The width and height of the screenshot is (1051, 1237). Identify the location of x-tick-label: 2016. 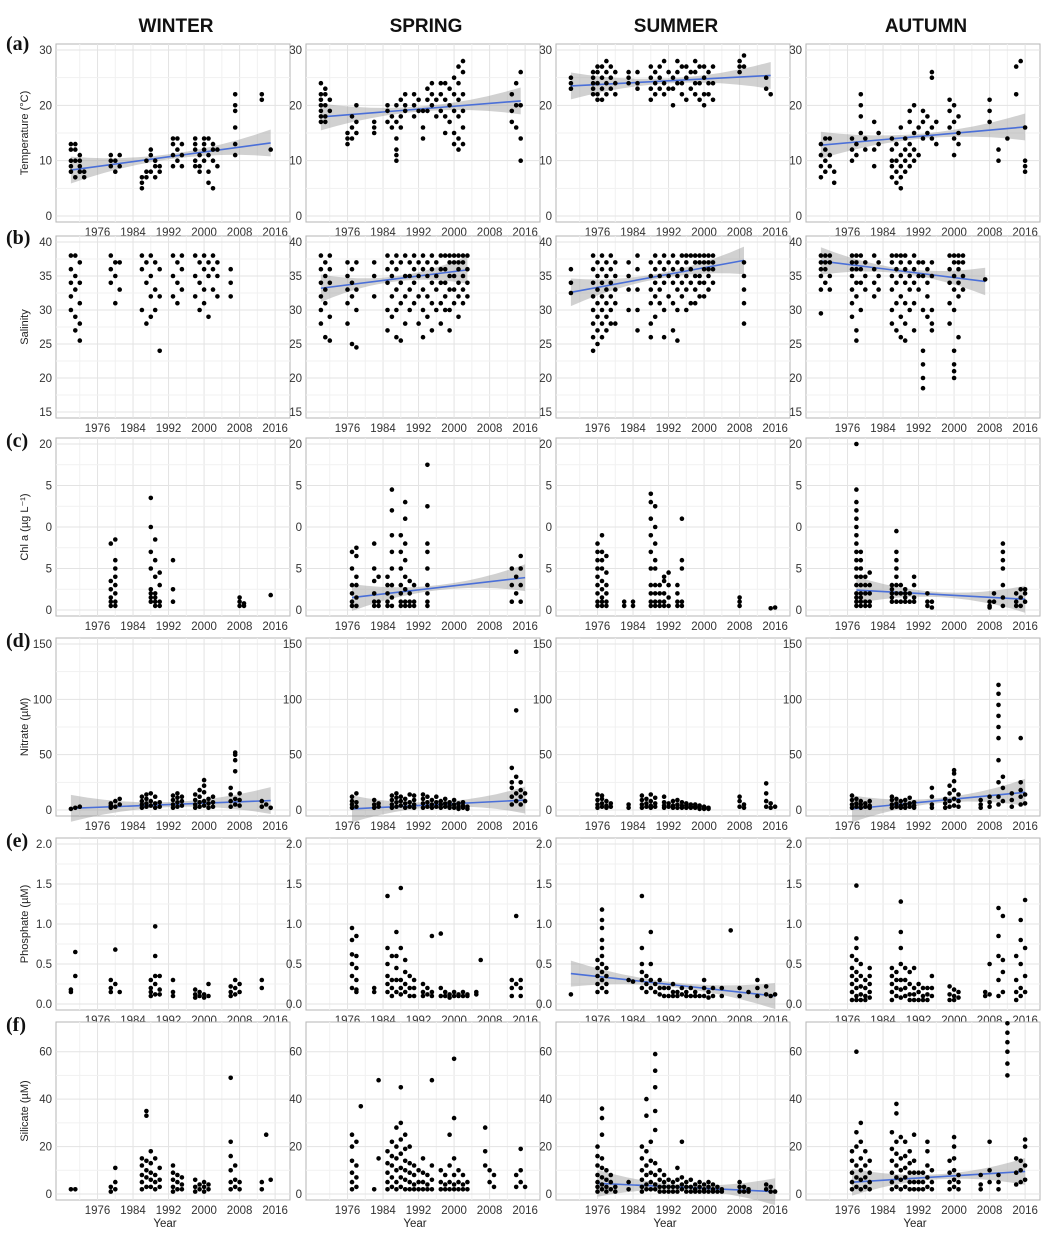
(525, 429).